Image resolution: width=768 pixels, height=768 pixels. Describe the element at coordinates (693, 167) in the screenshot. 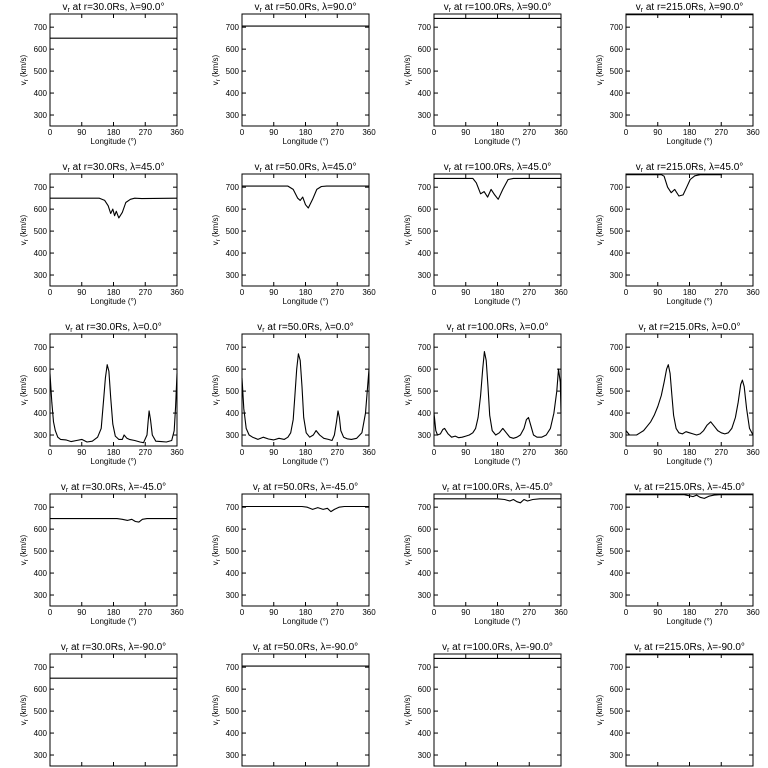

I see `panel-title-text: at r=215.0Rs, λ=45.0°` at that location.